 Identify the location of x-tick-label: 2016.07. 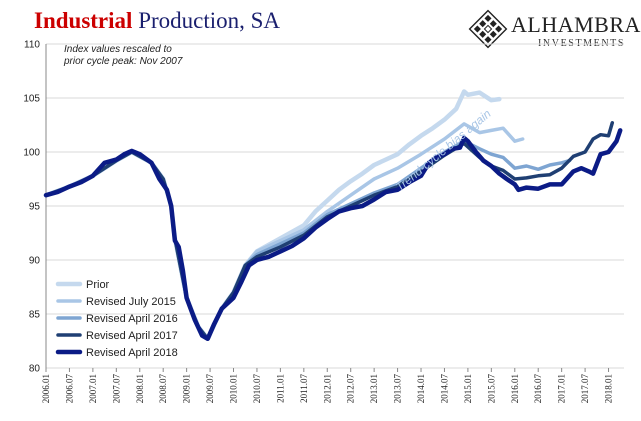
(538, 389).